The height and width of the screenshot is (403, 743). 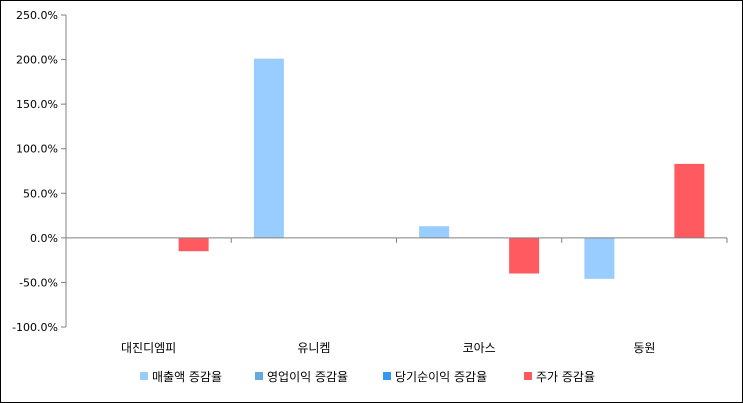 I want to click on legend-label: 주가 증감율, so click(x=565, y=377).